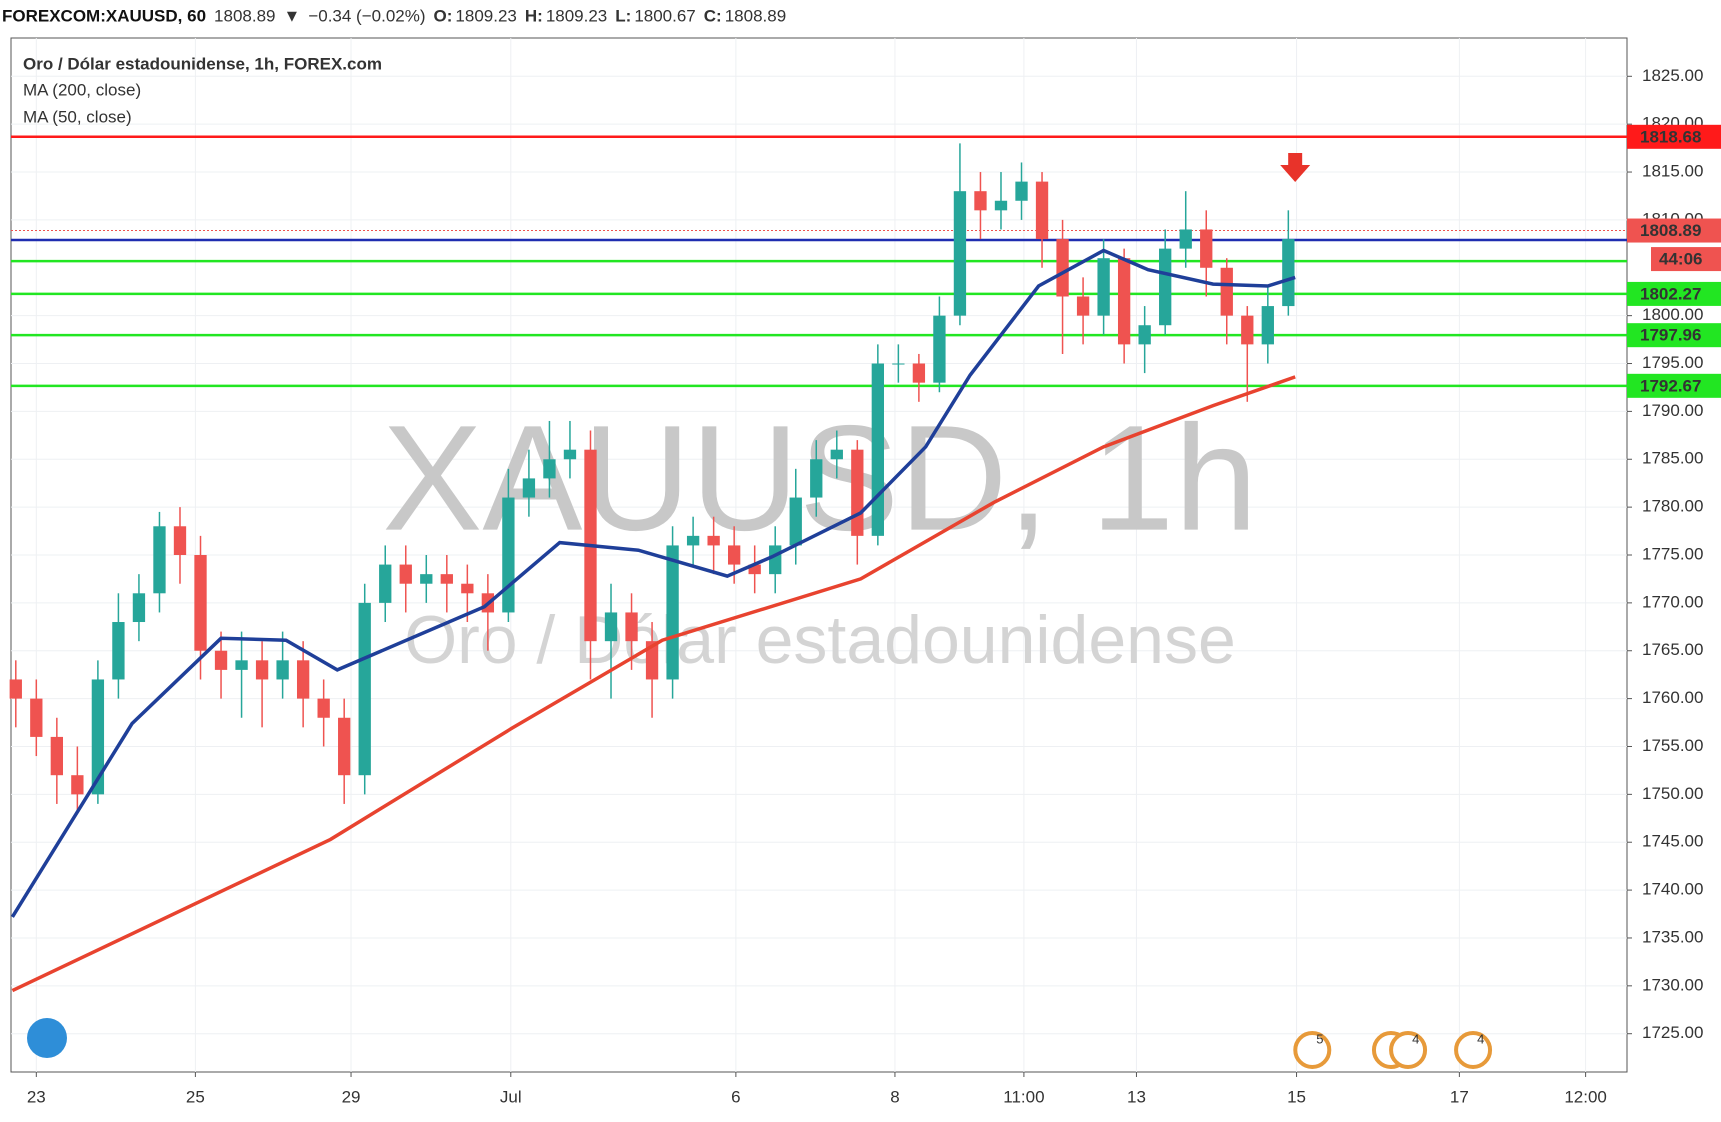 Image resolution: width=1721 pixels, height=1122 pixels. Describe the element at coordinates (623, 15) in the screenshot. I see `header-text: L:` at that location.